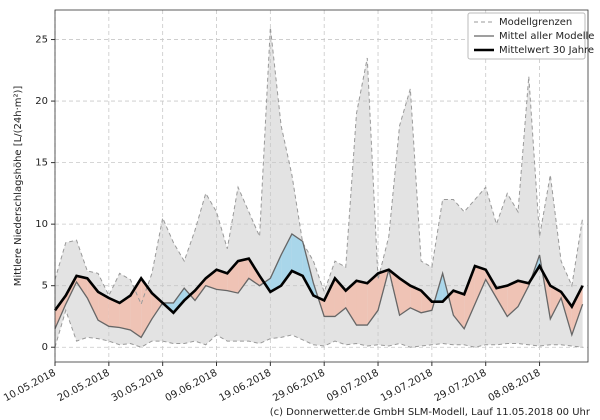  Describe the element at coordinates (318, 328) in the screenshot. I see `lower-bound-line` at that location.